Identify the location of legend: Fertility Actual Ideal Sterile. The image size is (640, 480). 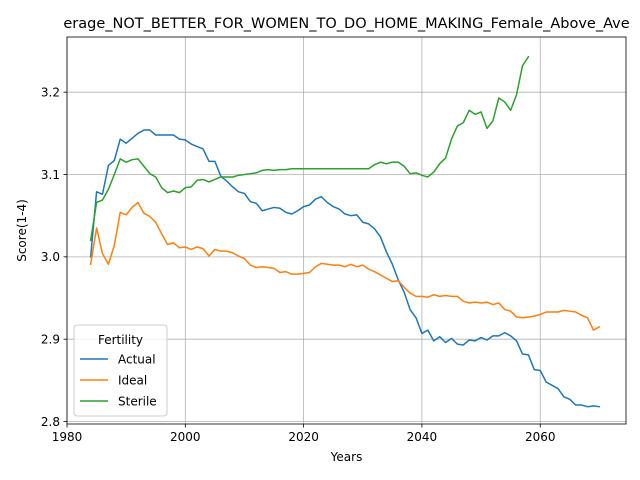
(120, 370).